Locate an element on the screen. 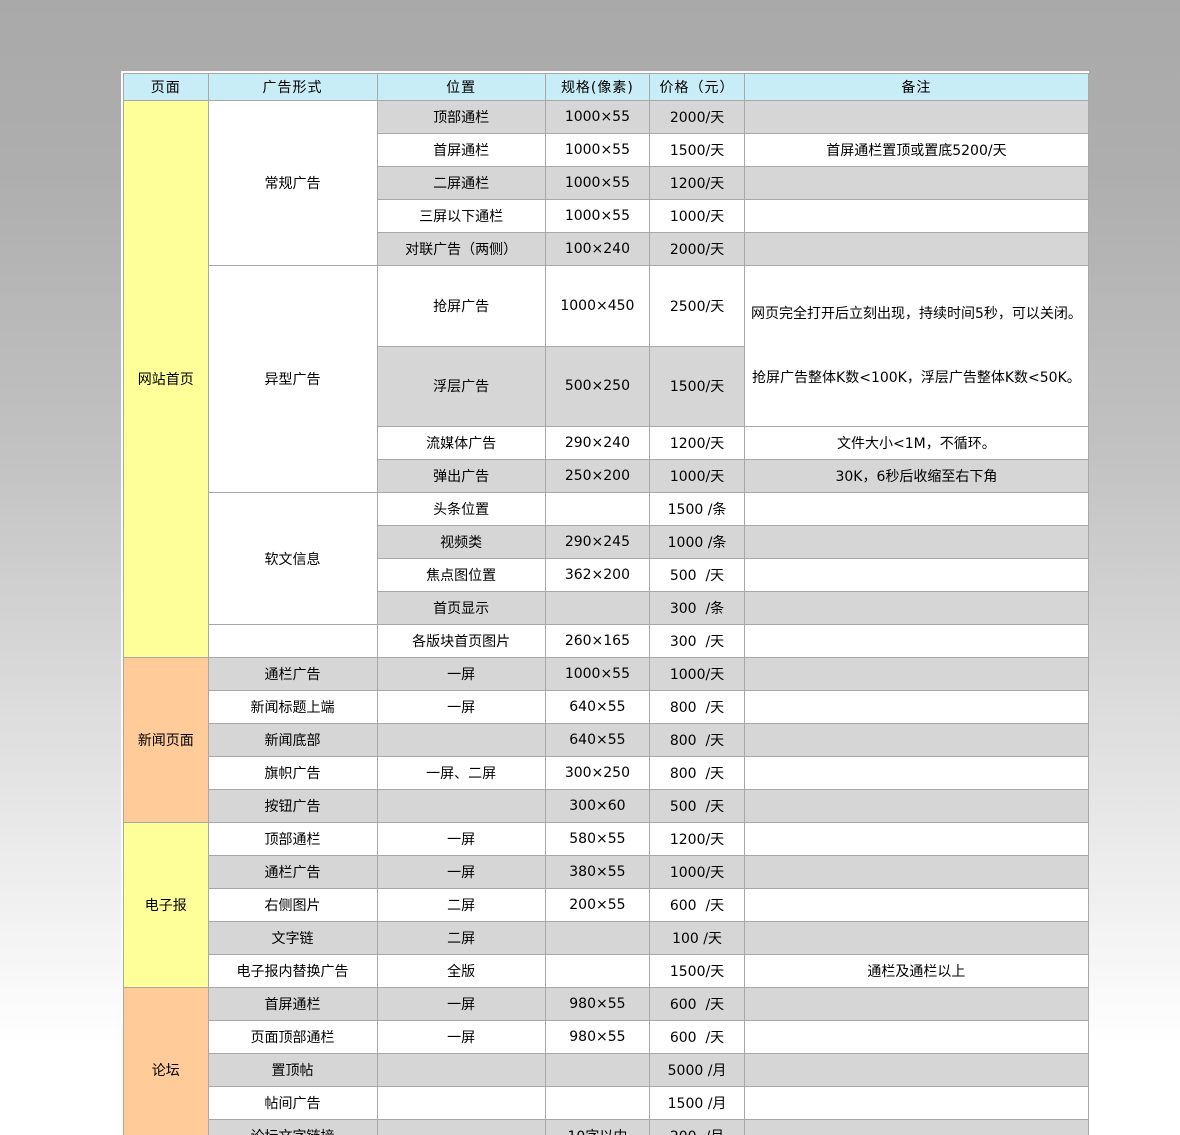 Image resolution: width=1180 pixels, height=1135 pixels. header-row: 页面 广告形式 位置 规格(像素) 价格（元） 备注 is located at coordinates (606, 87).